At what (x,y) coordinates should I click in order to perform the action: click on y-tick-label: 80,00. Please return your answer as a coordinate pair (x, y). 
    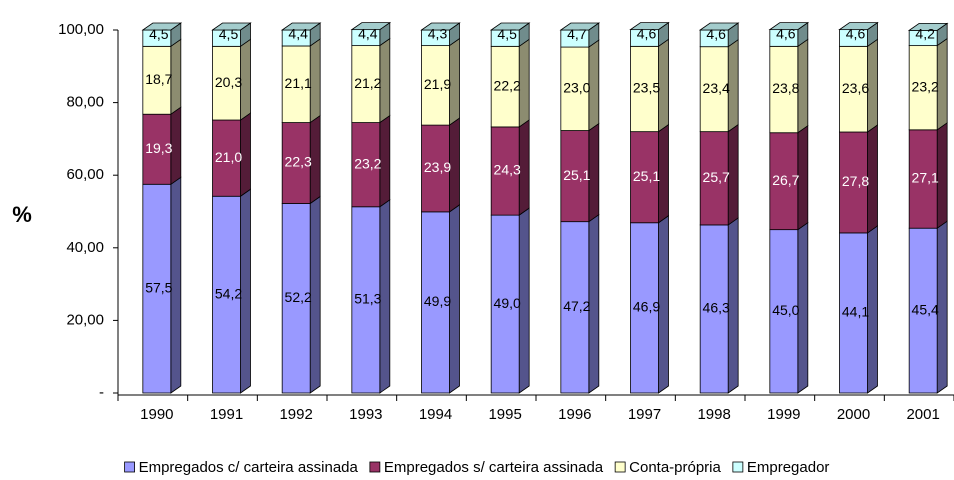
    Looking at the image, I should click on (85, 102).